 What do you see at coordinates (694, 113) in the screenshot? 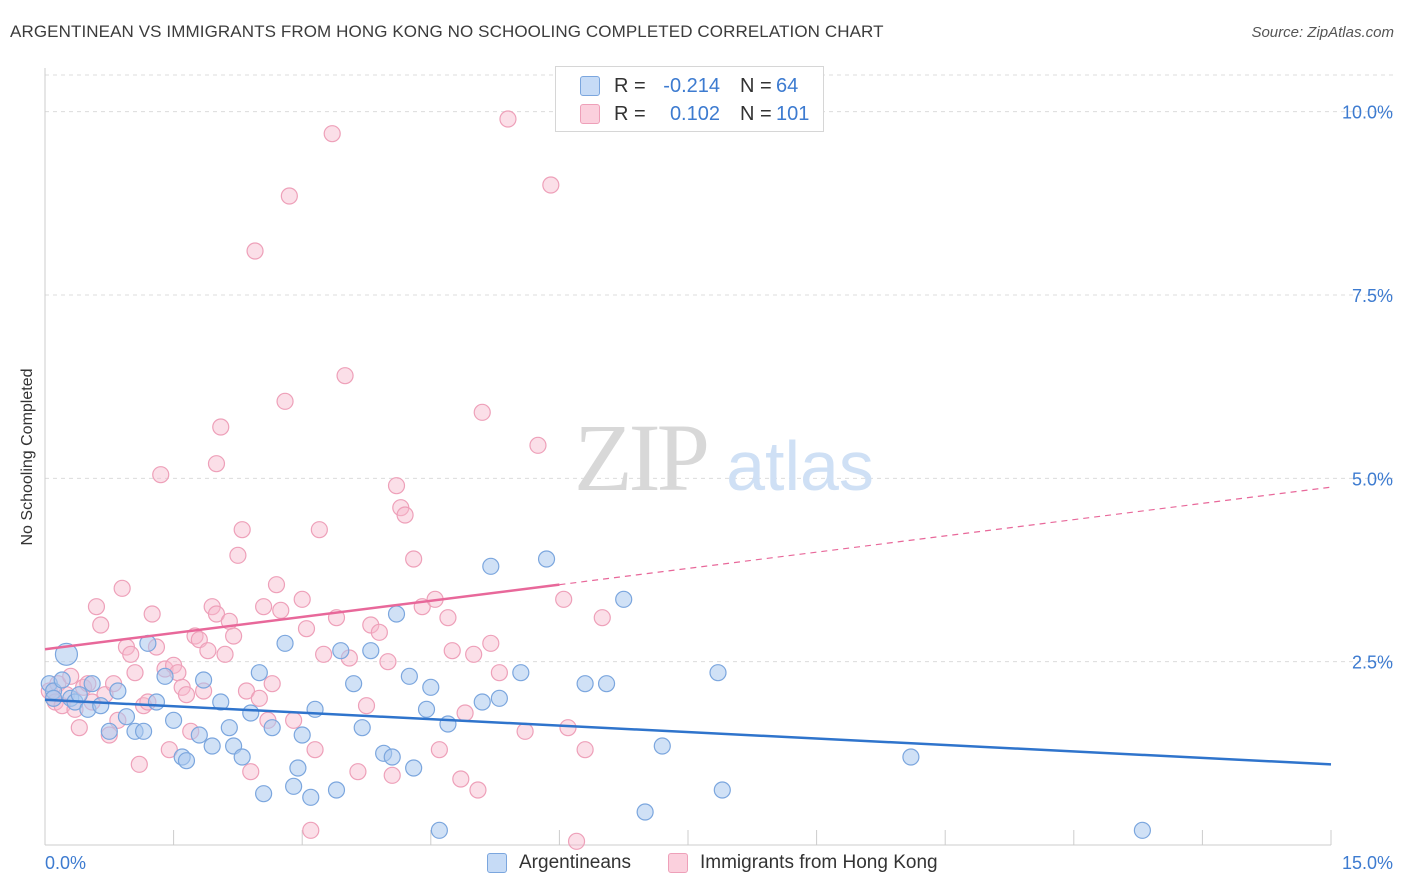
I see `r-value: 0.102` at bounding box center [694, 113].